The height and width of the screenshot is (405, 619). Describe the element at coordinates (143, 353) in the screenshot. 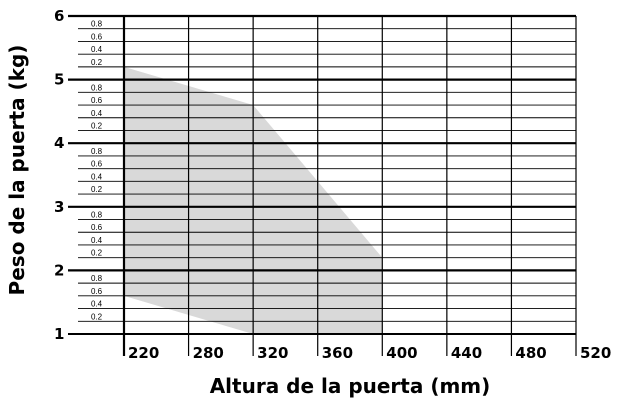

I see `x-tick-label: 220` at that location.